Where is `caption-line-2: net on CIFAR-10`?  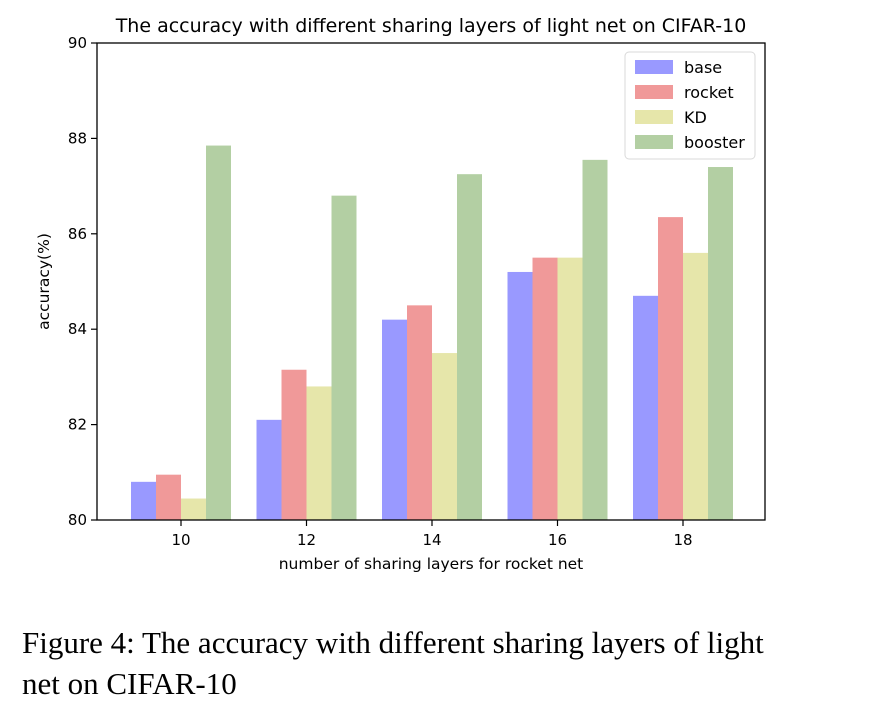 caption-line-2: net on CIFAR-10 is located at coordinates (129, 683).